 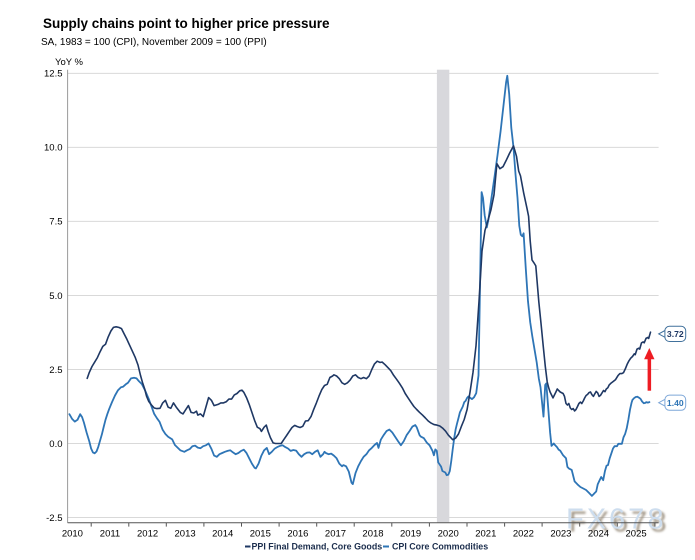 What do you see at coordinates (185, 534) in the screenshot?
I see `svg-text: 2013` at bounding box center [185, 534].